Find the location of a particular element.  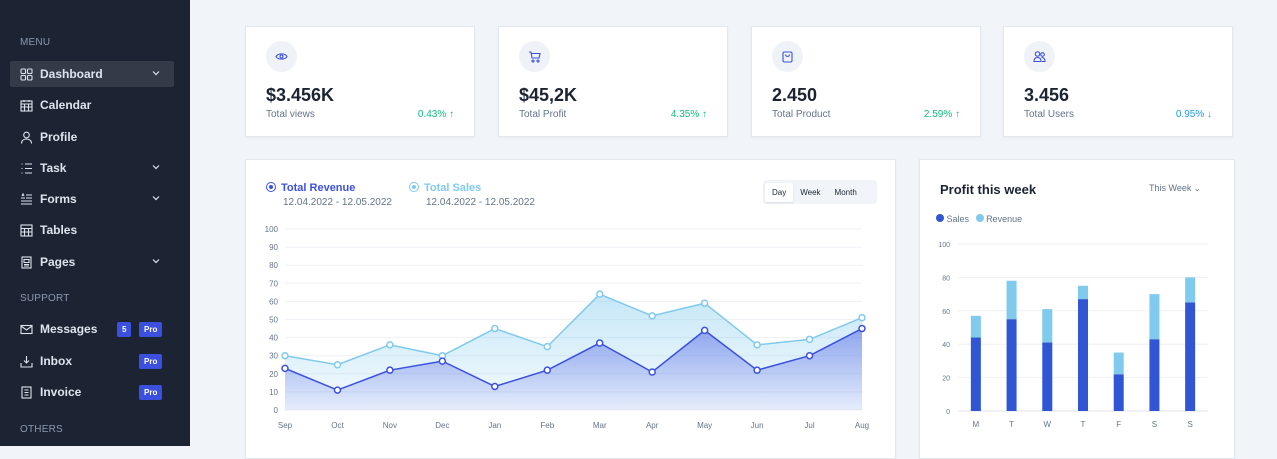

legend-dot-icon is located at coordinates (979, 218).